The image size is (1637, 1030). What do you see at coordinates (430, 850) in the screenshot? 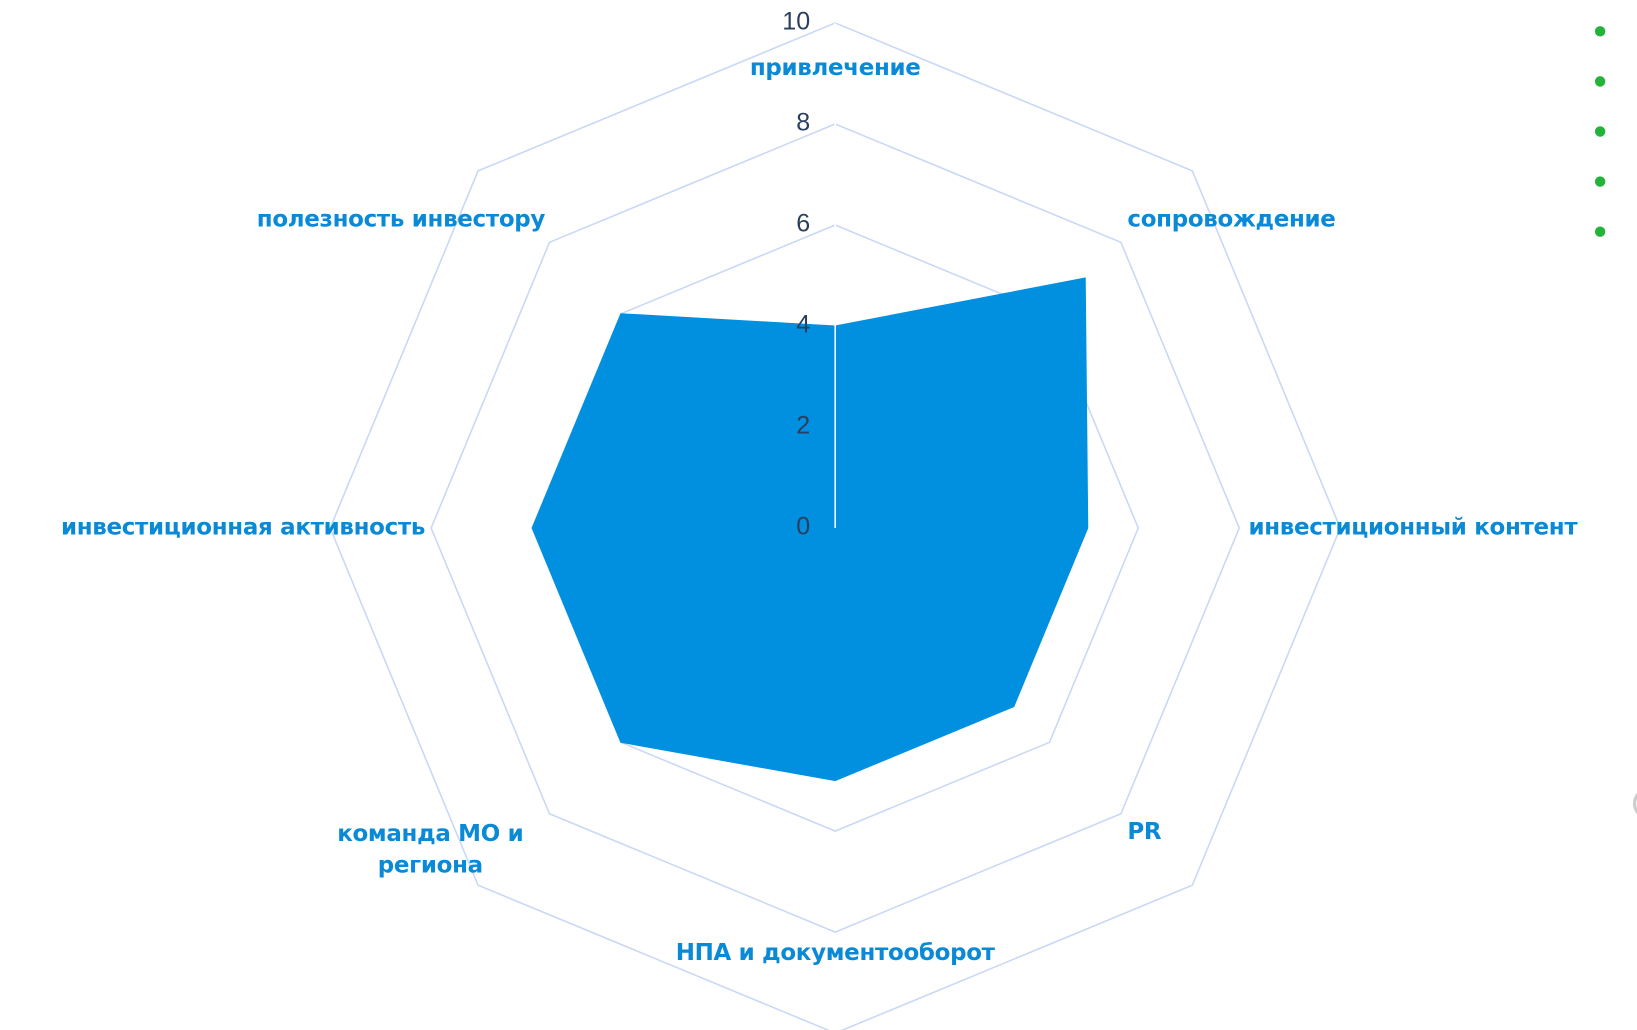
I see `category-label: команда МО и региона` at bounding box center [430, 850].